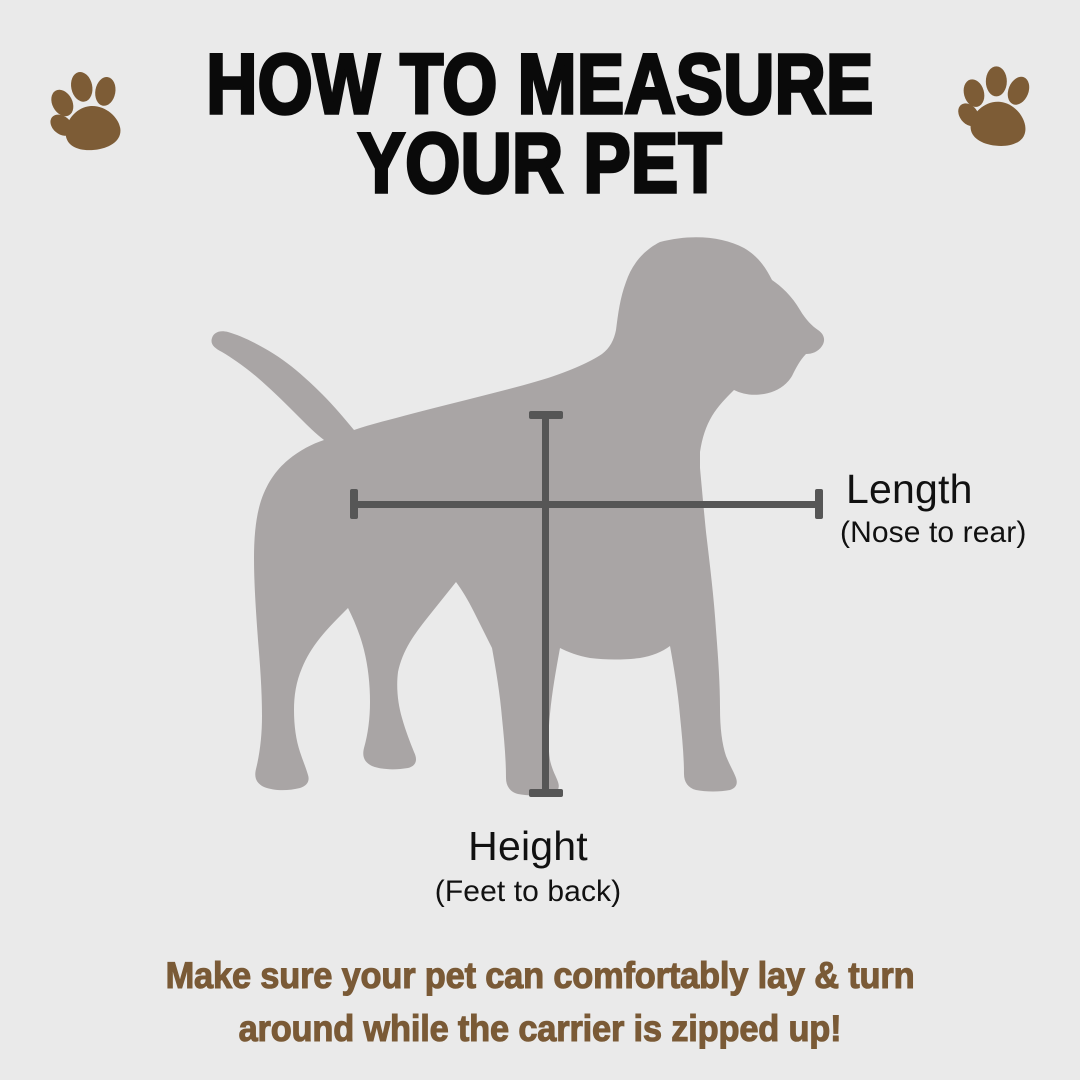 This screenshot has height=1080, width=1080. I want to click on length-label: Length, so click(909, 489).